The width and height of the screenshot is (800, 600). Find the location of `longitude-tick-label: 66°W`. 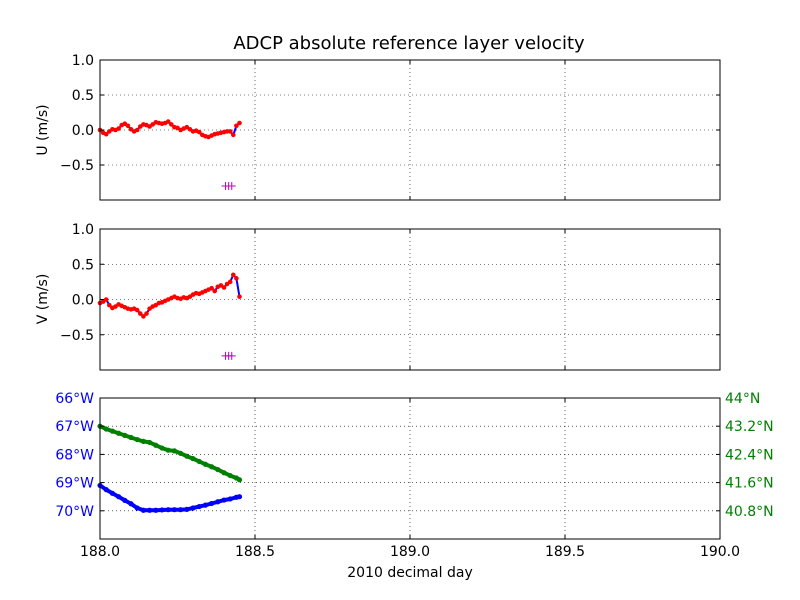

longitude-tick-label: 66°W is located at coordinates (74, 399).